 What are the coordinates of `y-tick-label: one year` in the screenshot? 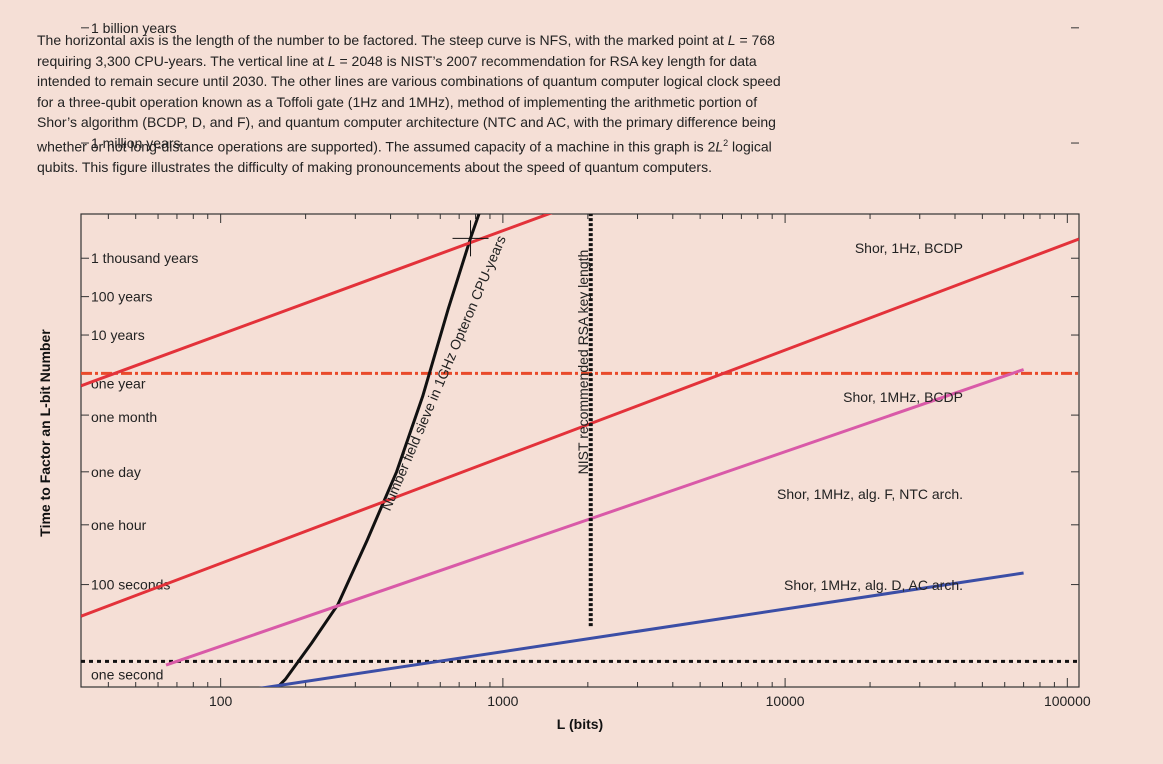 It's located at (118, 383).